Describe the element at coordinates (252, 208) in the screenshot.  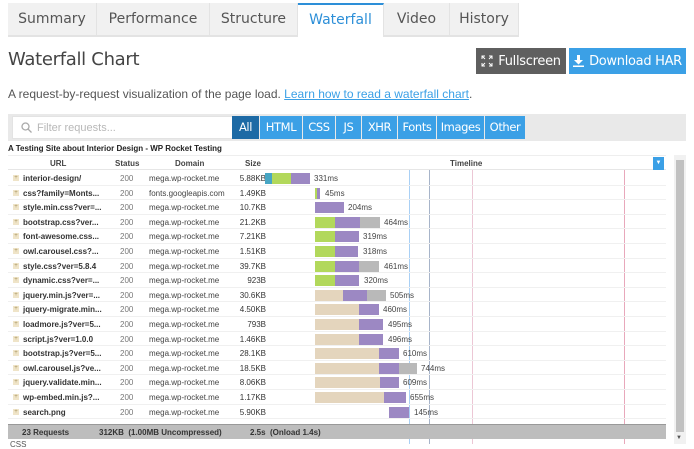
I see `request-size: 10.7KB` at that location.